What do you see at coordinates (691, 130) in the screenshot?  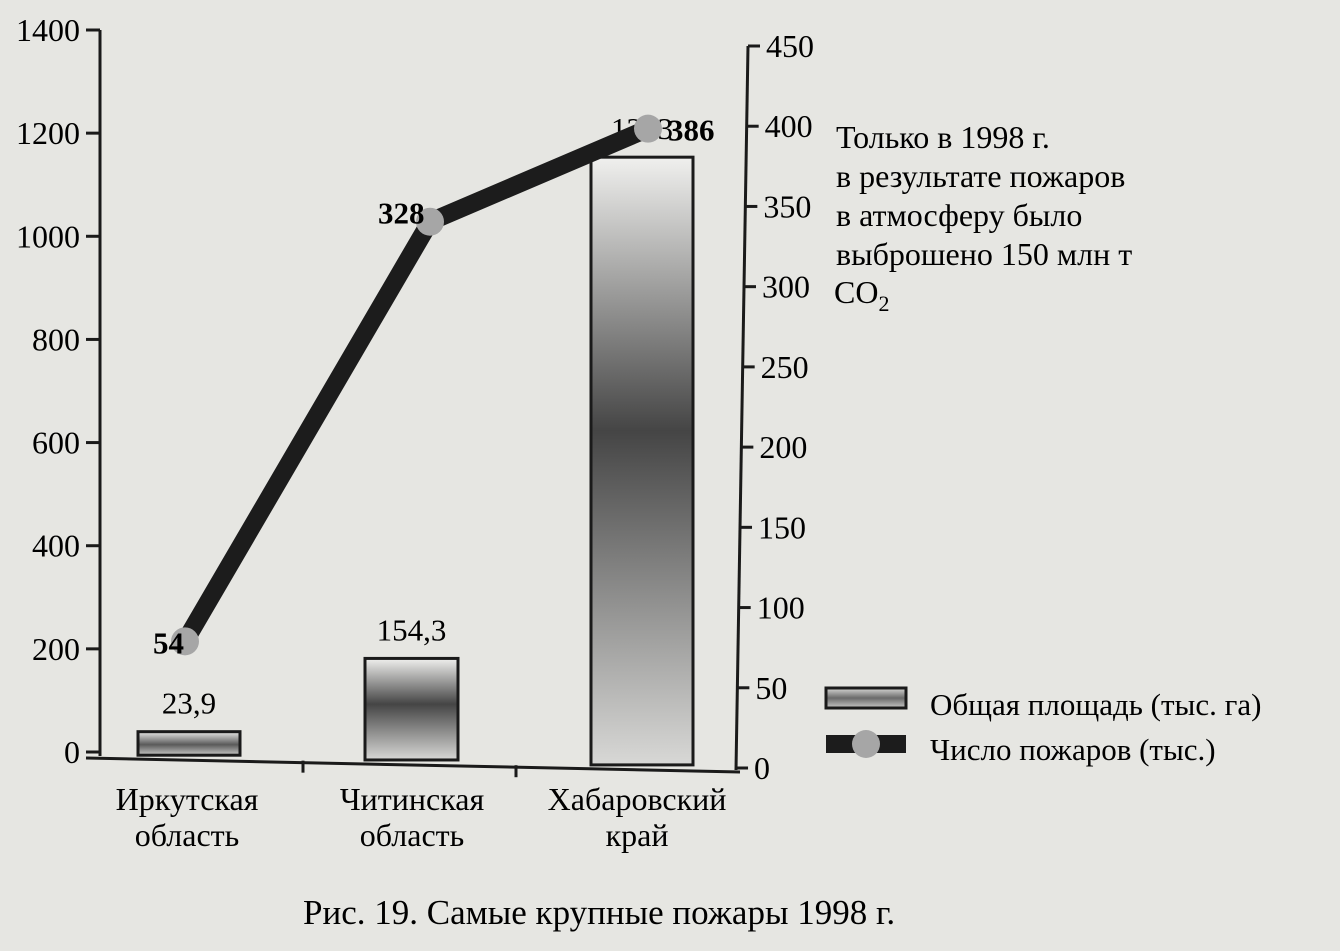 I see `fire-count-label: 386` at bounding box center [691, 130].